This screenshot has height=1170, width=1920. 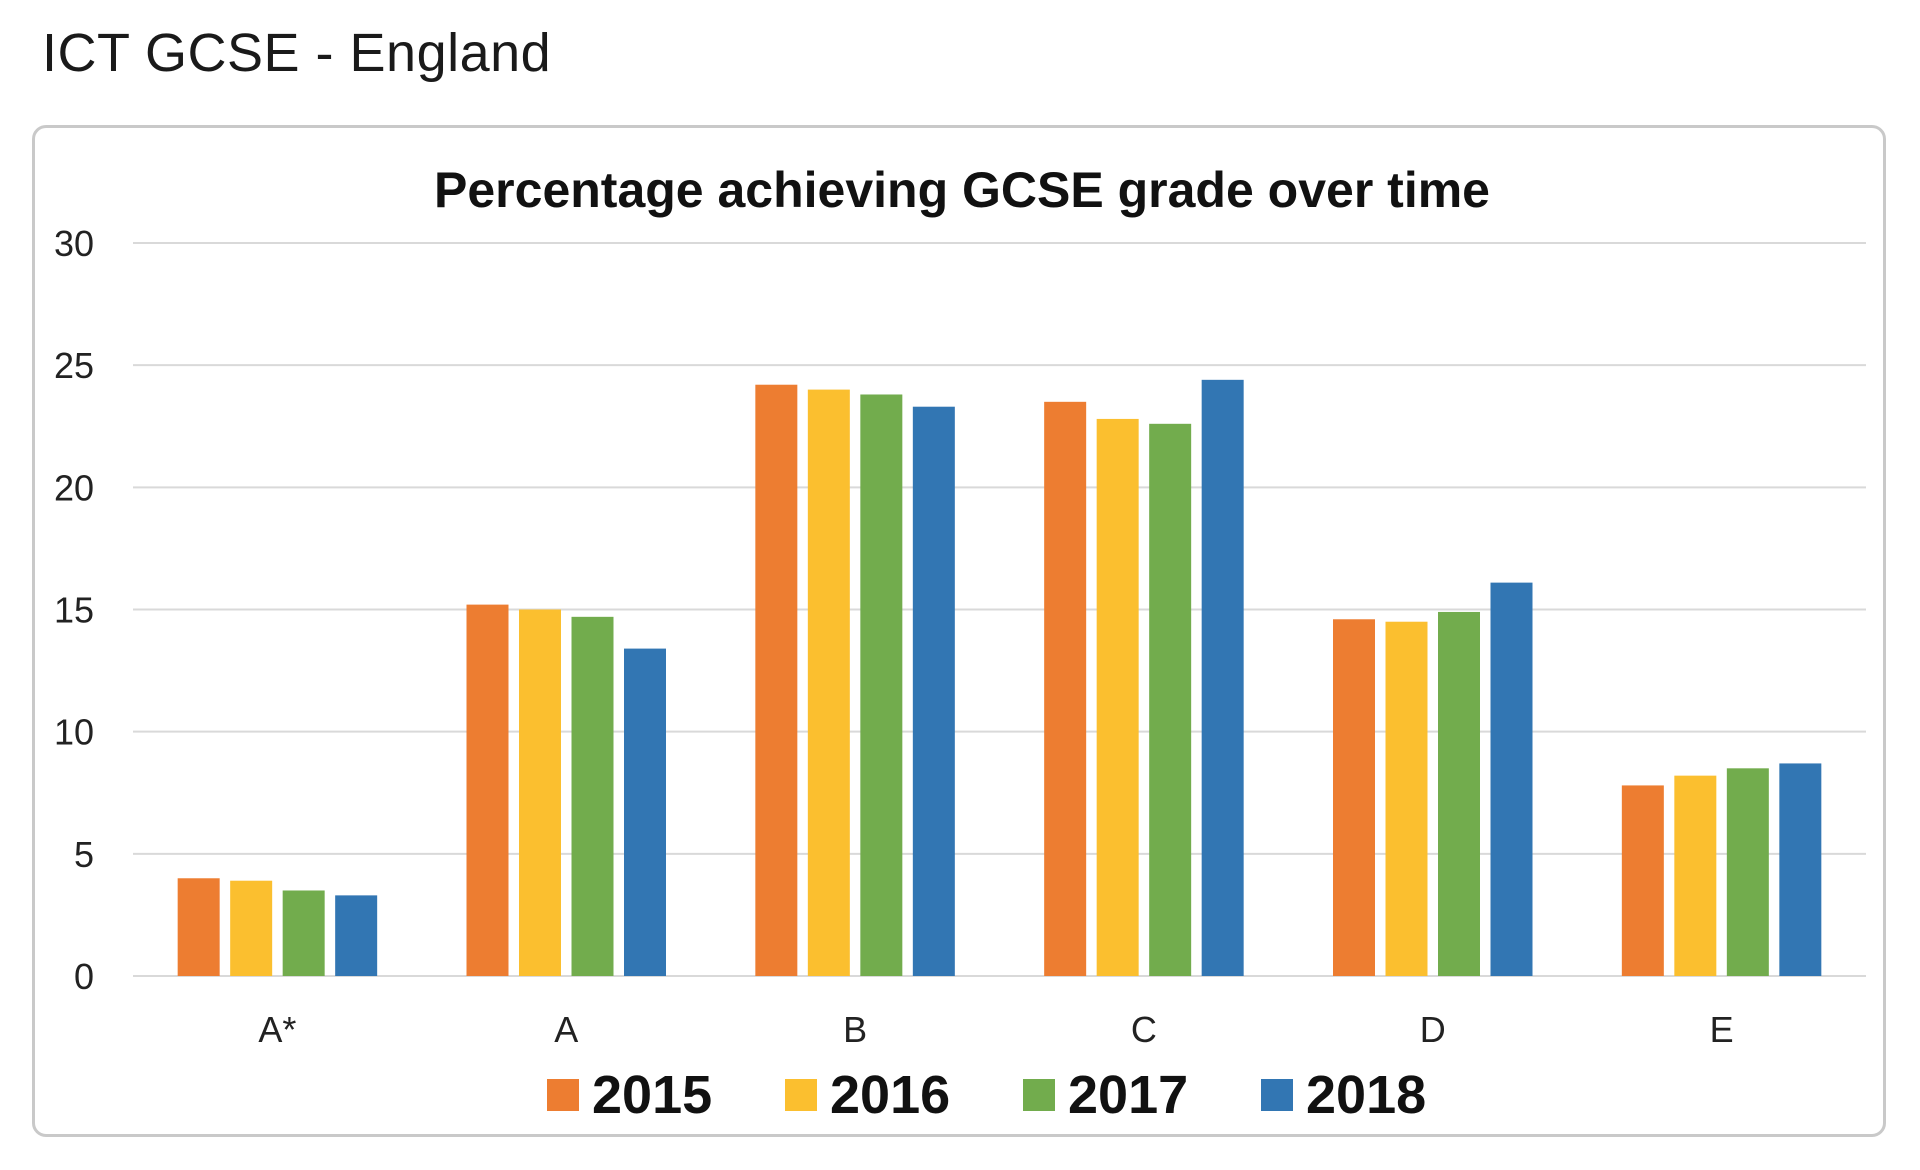 What do you see at coordinates (1642, 880) in the screenshot?
I see `bar-2015-E` at bounding box center [1642, 880].